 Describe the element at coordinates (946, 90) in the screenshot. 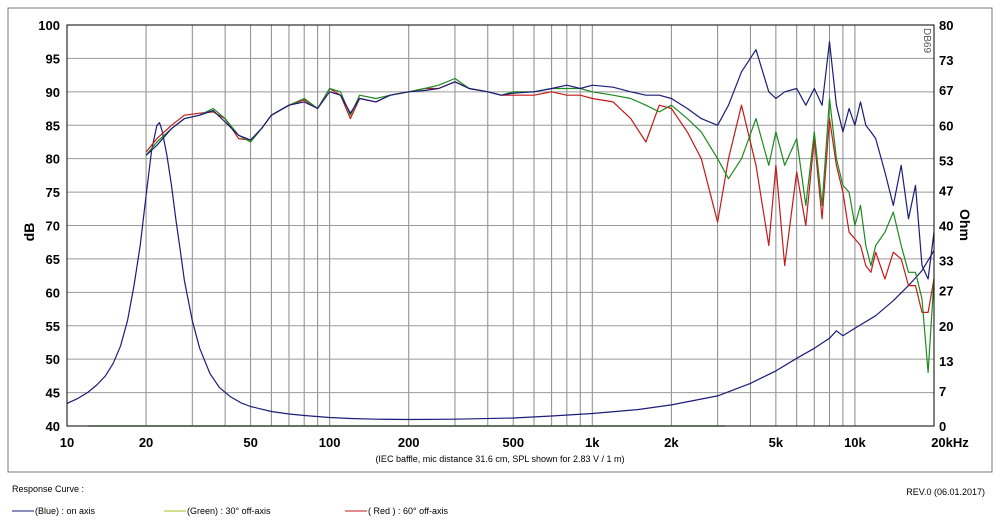

I see `y-right-tick-label: 67` at that location.